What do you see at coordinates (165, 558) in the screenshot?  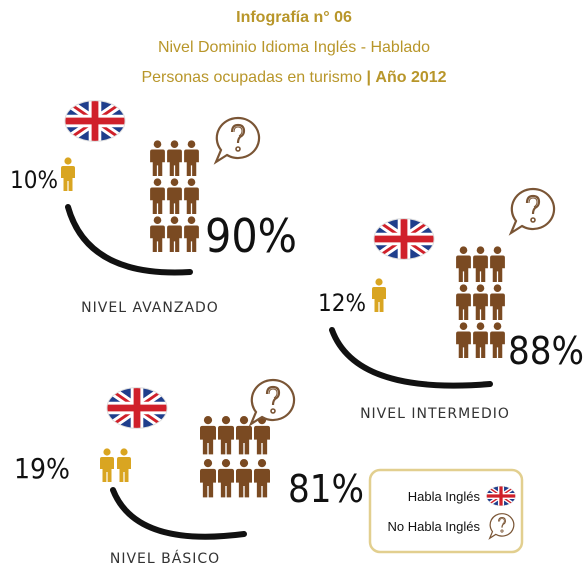 I see `level-label: NIVEL BÁSICO` at bounding box center [165, 558].